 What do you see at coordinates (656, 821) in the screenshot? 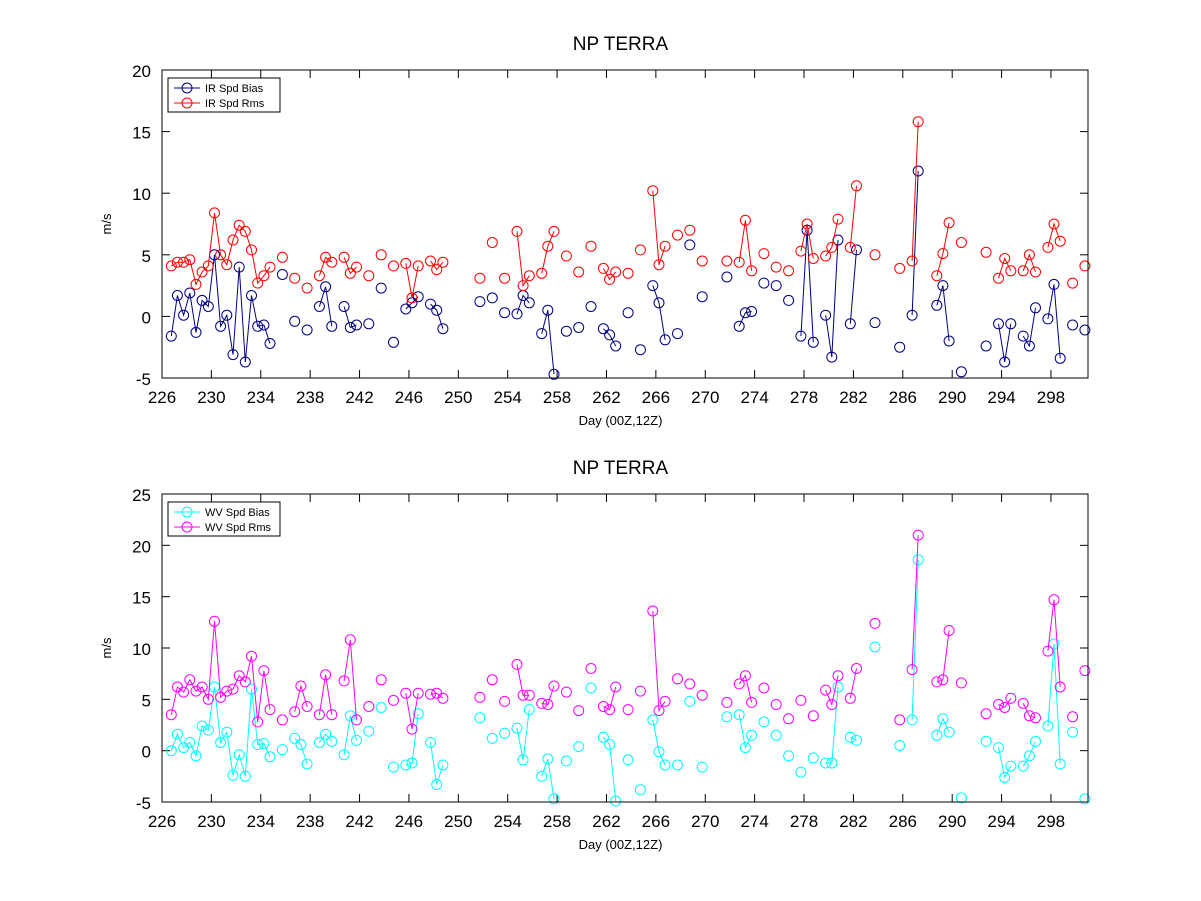
I see `x-tick-label: 266` at bounding box center [656, 821].